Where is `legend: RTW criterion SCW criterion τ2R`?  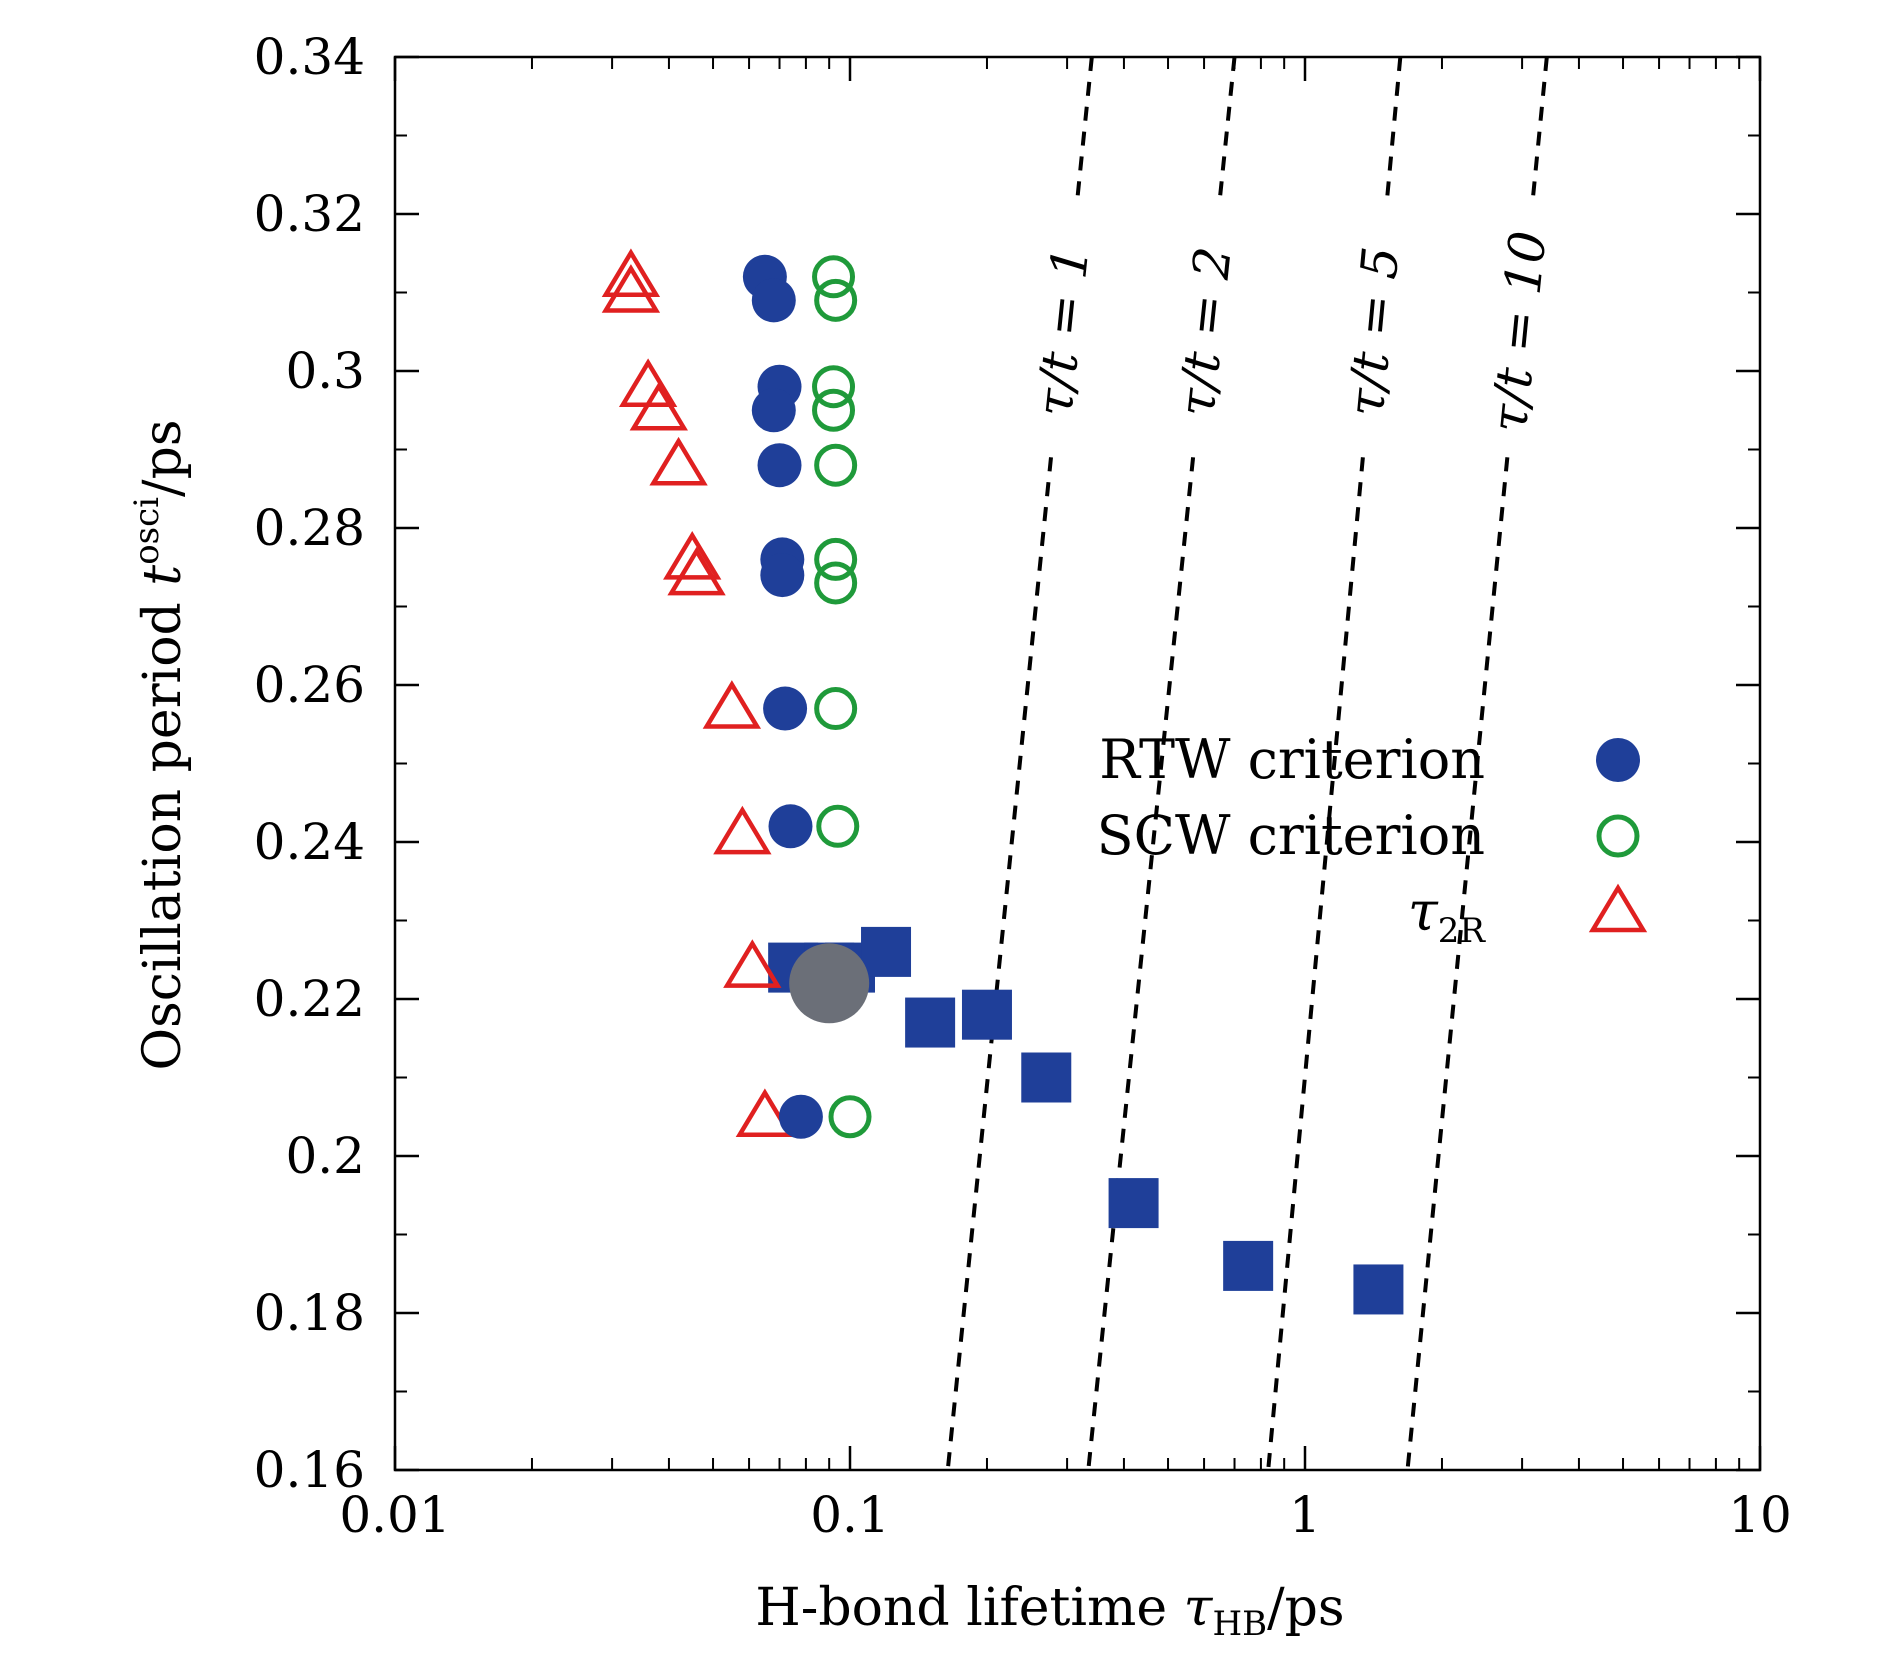 legend: RTW criterion SCW criterion τ2R is located at coordinates (1372, 839).